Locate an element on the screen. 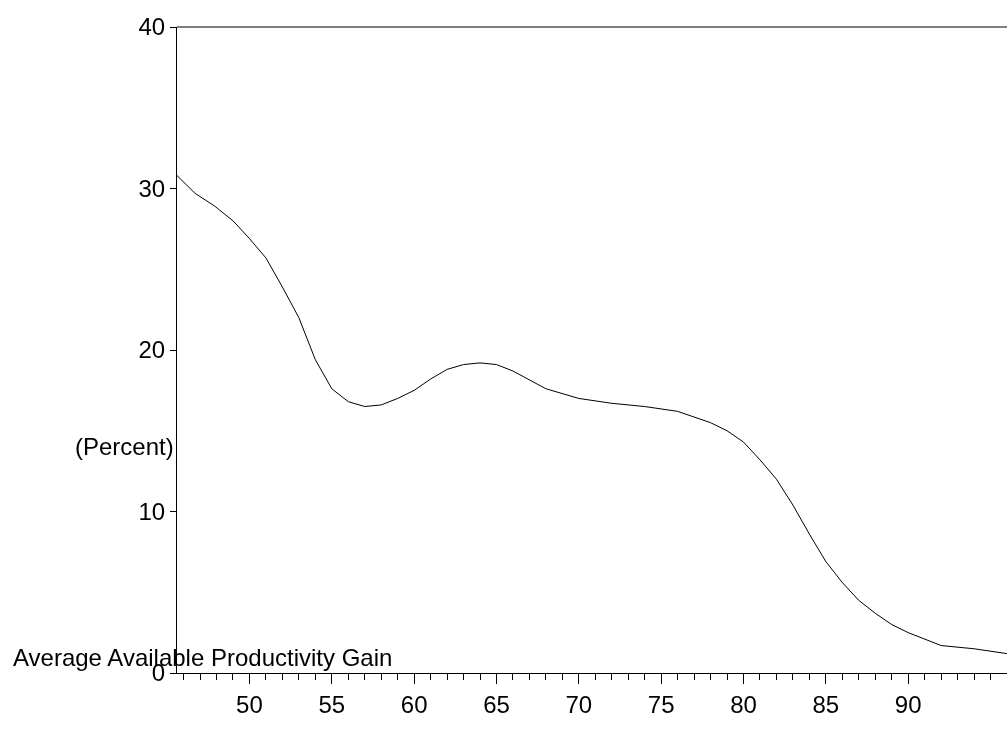 The image size is (1008, 733). x-tick-label: 75 is located at coordinates (661, 704).